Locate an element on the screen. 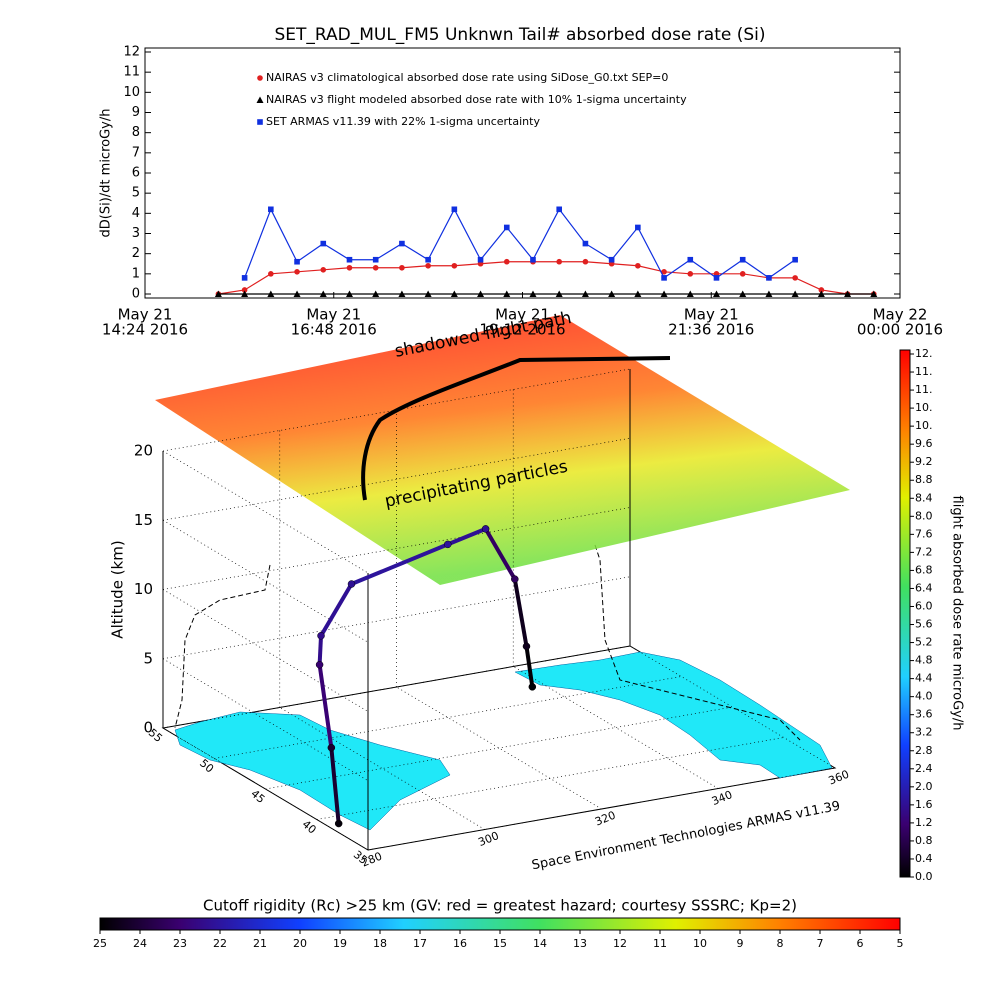  y-tick-label: 1 is located at coordinates (136, 273).